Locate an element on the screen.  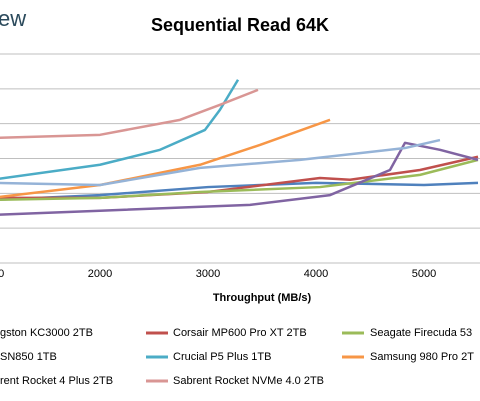
legend-label: Sabrent Rocket NVMe 4.0 2TB is located at coordinates (248, 381).